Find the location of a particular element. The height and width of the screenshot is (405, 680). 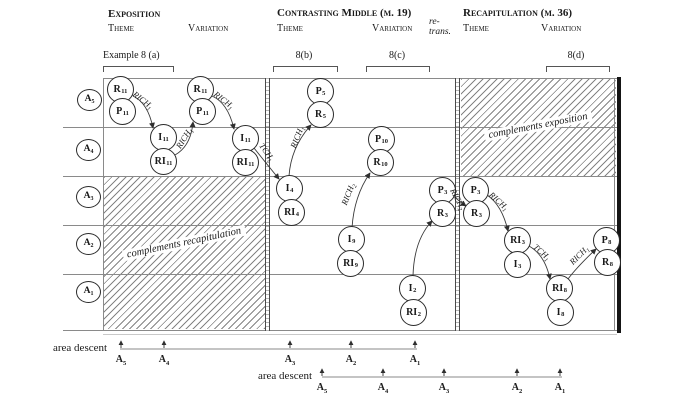

section-title-exposition: Exposition is located at coordinates (134, 14).